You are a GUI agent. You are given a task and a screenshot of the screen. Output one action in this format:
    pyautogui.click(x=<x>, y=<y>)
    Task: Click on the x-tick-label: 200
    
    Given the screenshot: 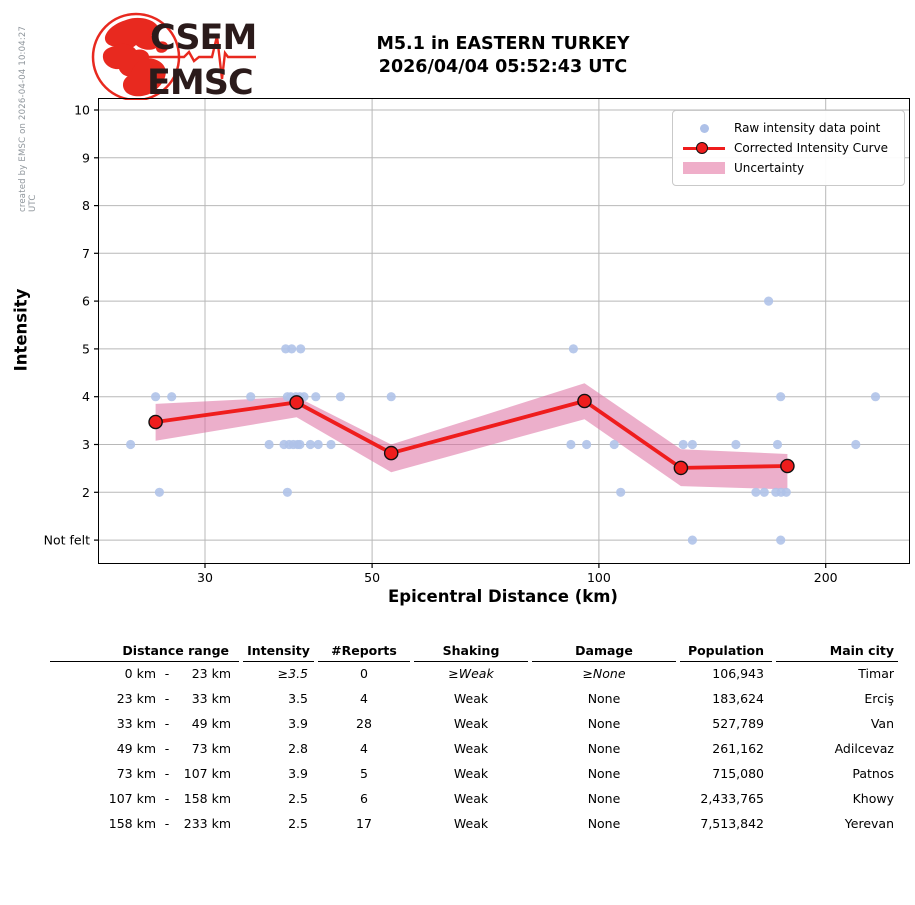 What is the action you would take?
    pyautogui.click(x=826, y=577)
    